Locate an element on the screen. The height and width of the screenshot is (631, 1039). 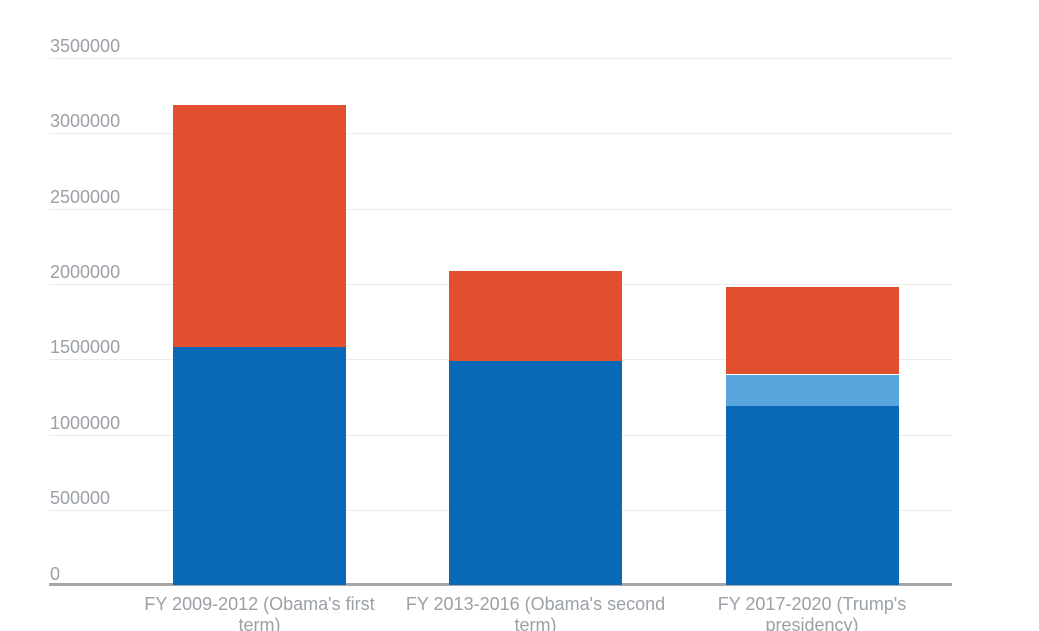
x-axis-category-label-line: presidency) is located at coordinates (812, 623).